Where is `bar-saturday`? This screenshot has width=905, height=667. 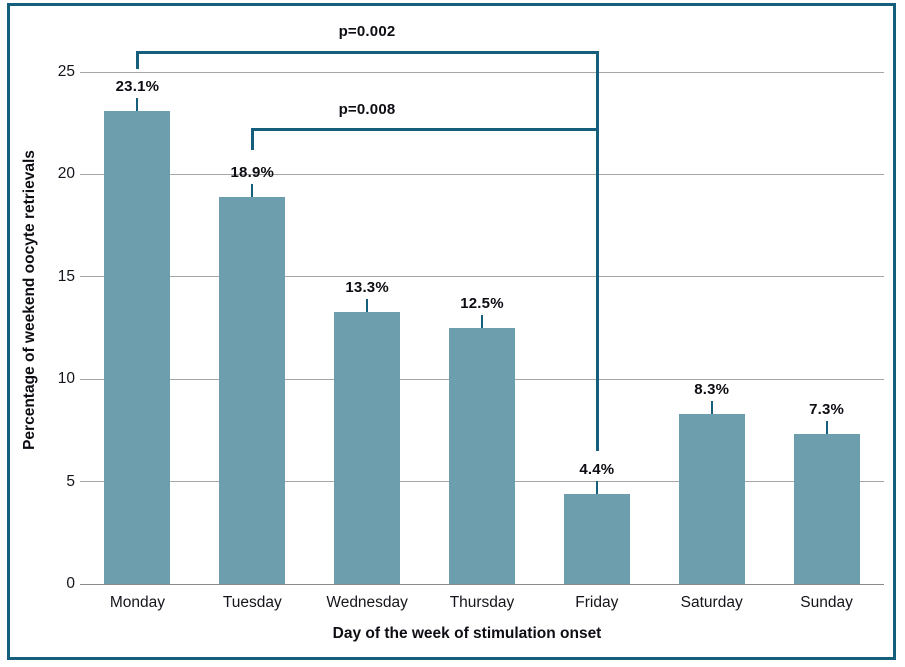
bar-saturday is located at coordinates (711, 499).